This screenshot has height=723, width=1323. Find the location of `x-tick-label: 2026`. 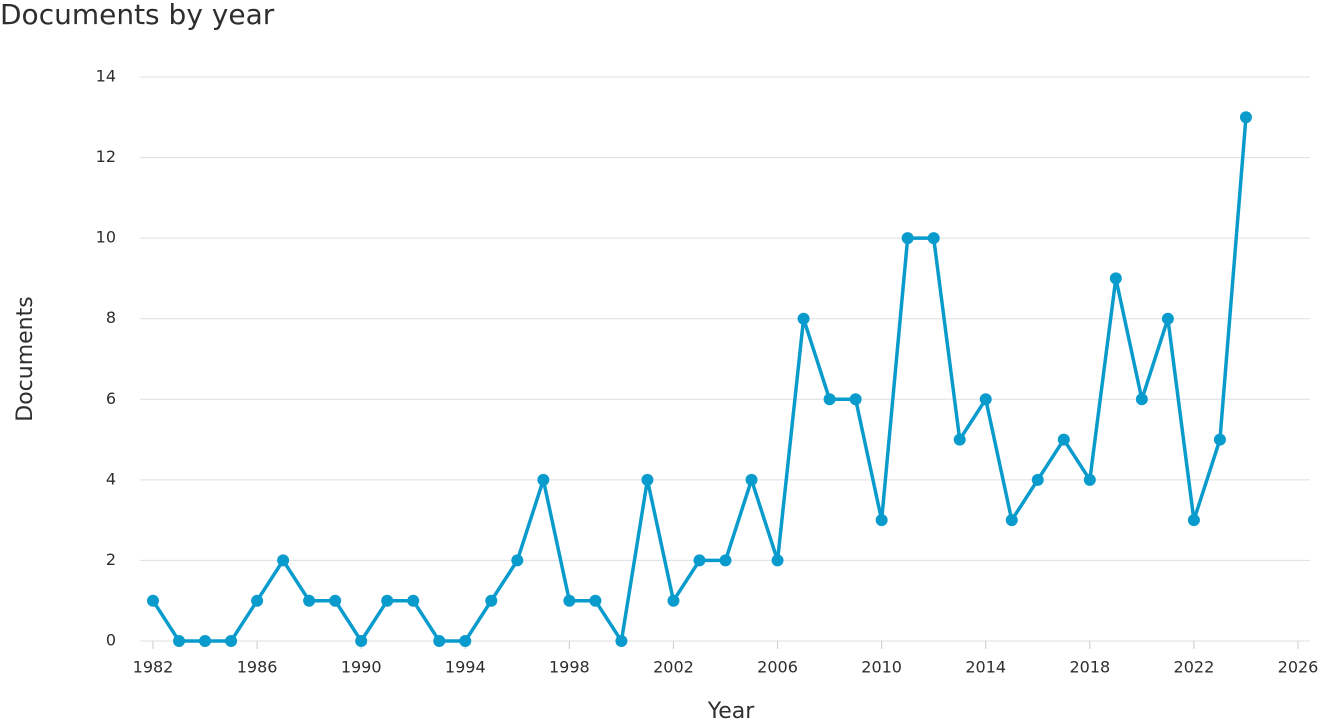

x-tick-label: 2026 is located at coordinates (1298, 667).